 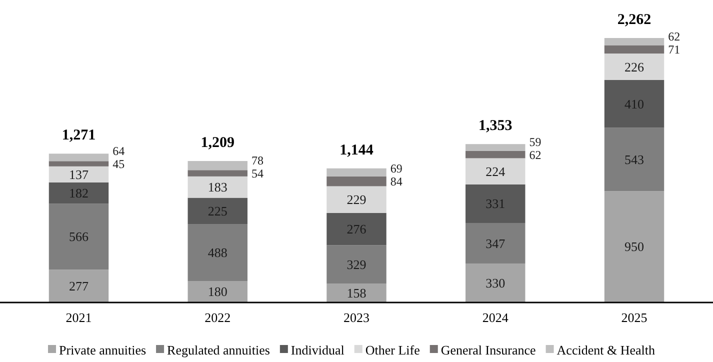 I want to click on data-label: 347, so click(x=496, y=243).